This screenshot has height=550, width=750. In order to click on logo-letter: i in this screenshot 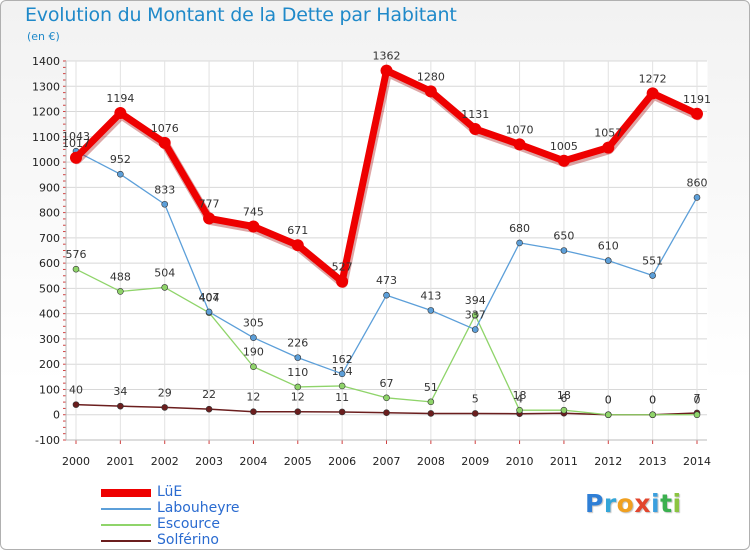, I will do `click(656, 503)`.